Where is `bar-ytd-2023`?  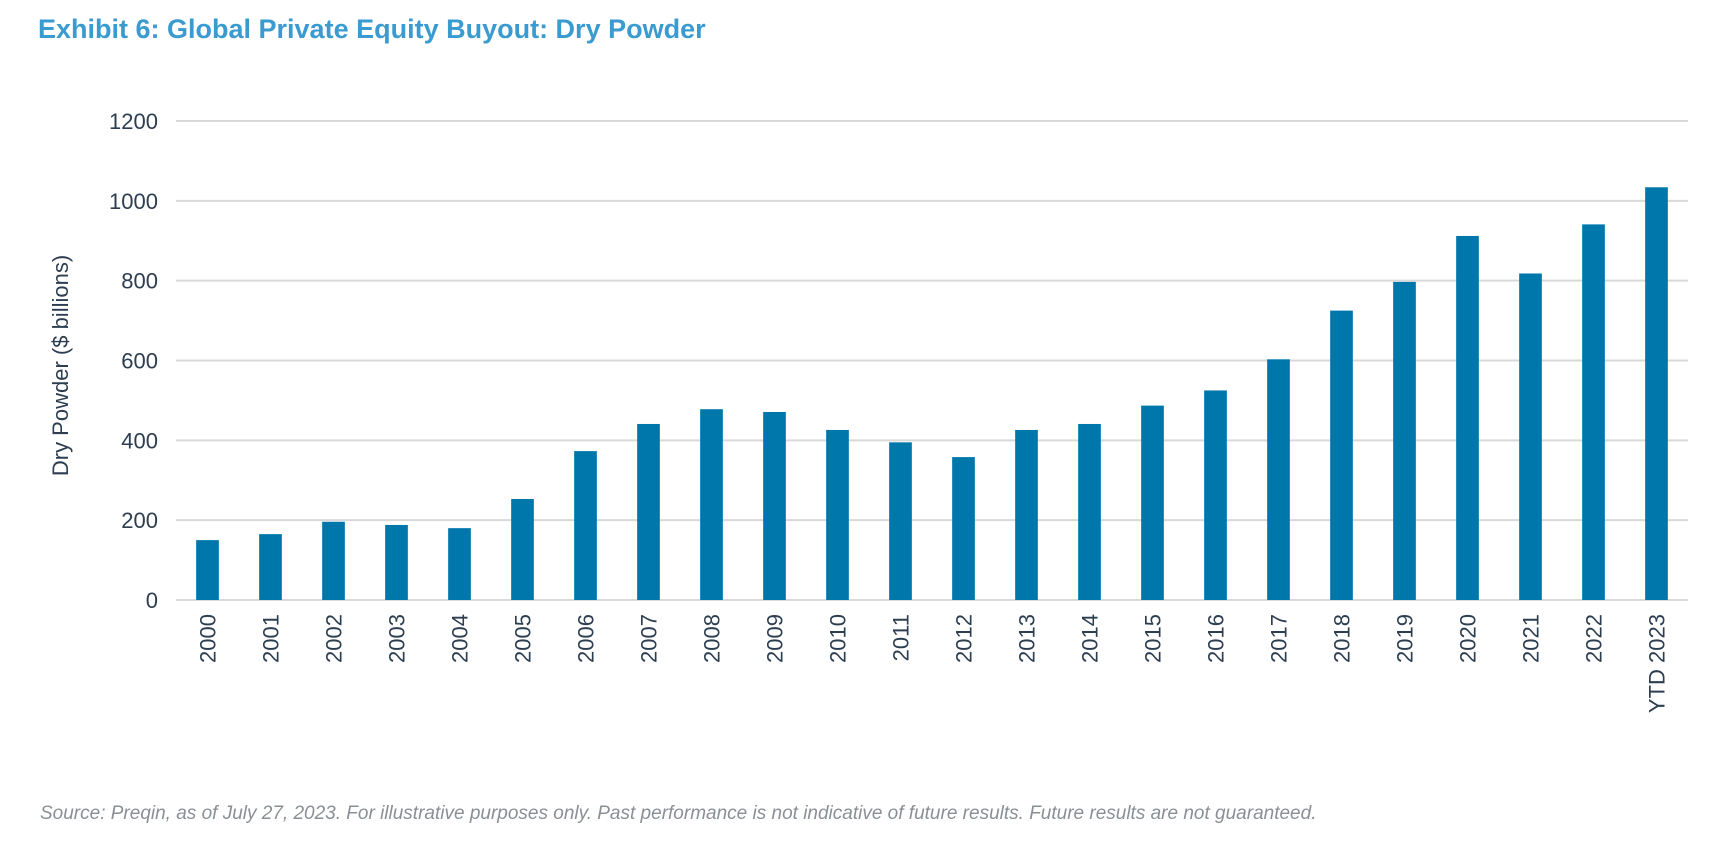
bar-ytd-2023 is located at coordinates (1656, 394).